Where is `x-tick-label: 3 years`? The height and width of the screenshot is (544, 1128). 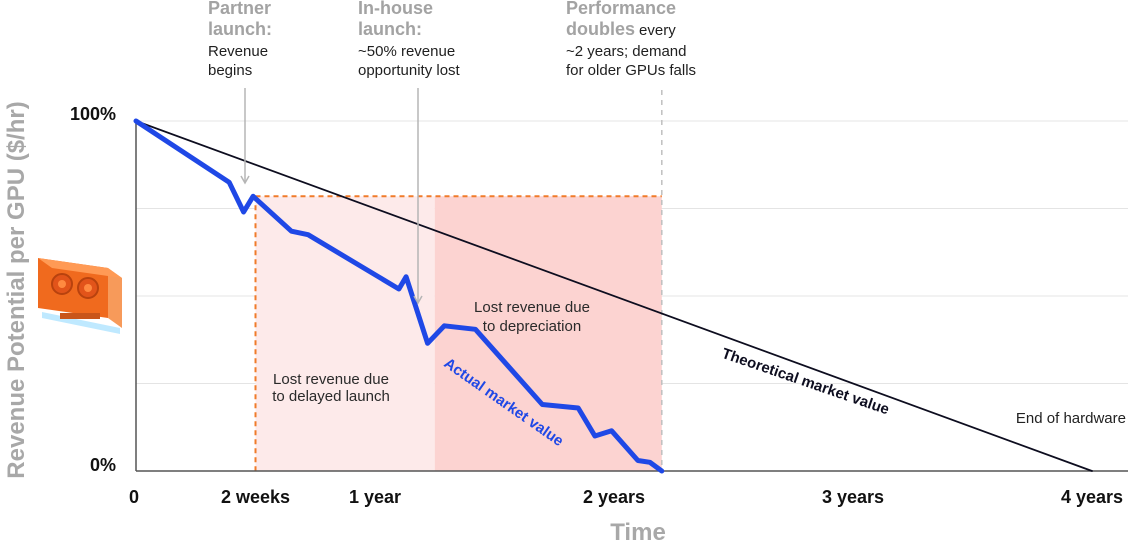 x-tick-label: 3 years is located at coordinates (853, 497).